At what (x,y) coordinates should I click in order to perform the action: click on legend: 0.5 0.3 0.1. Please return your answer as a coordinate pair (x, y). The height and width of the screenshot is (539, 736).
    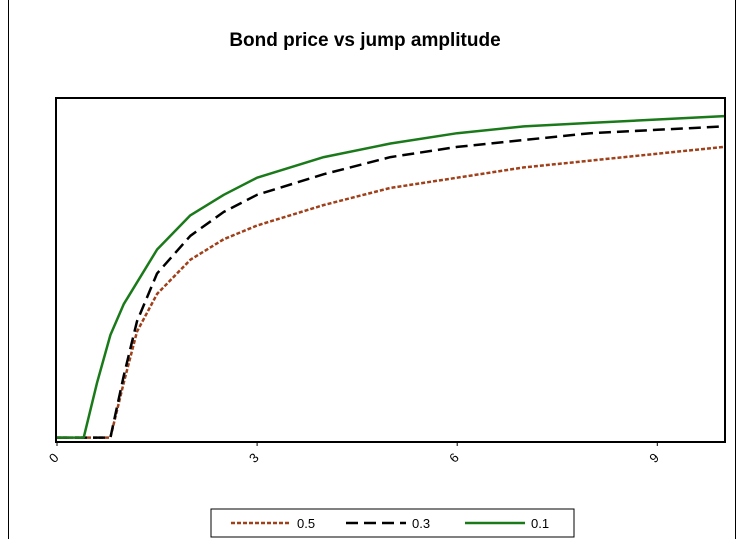
    Looking at the image, I should click on (392, 523).